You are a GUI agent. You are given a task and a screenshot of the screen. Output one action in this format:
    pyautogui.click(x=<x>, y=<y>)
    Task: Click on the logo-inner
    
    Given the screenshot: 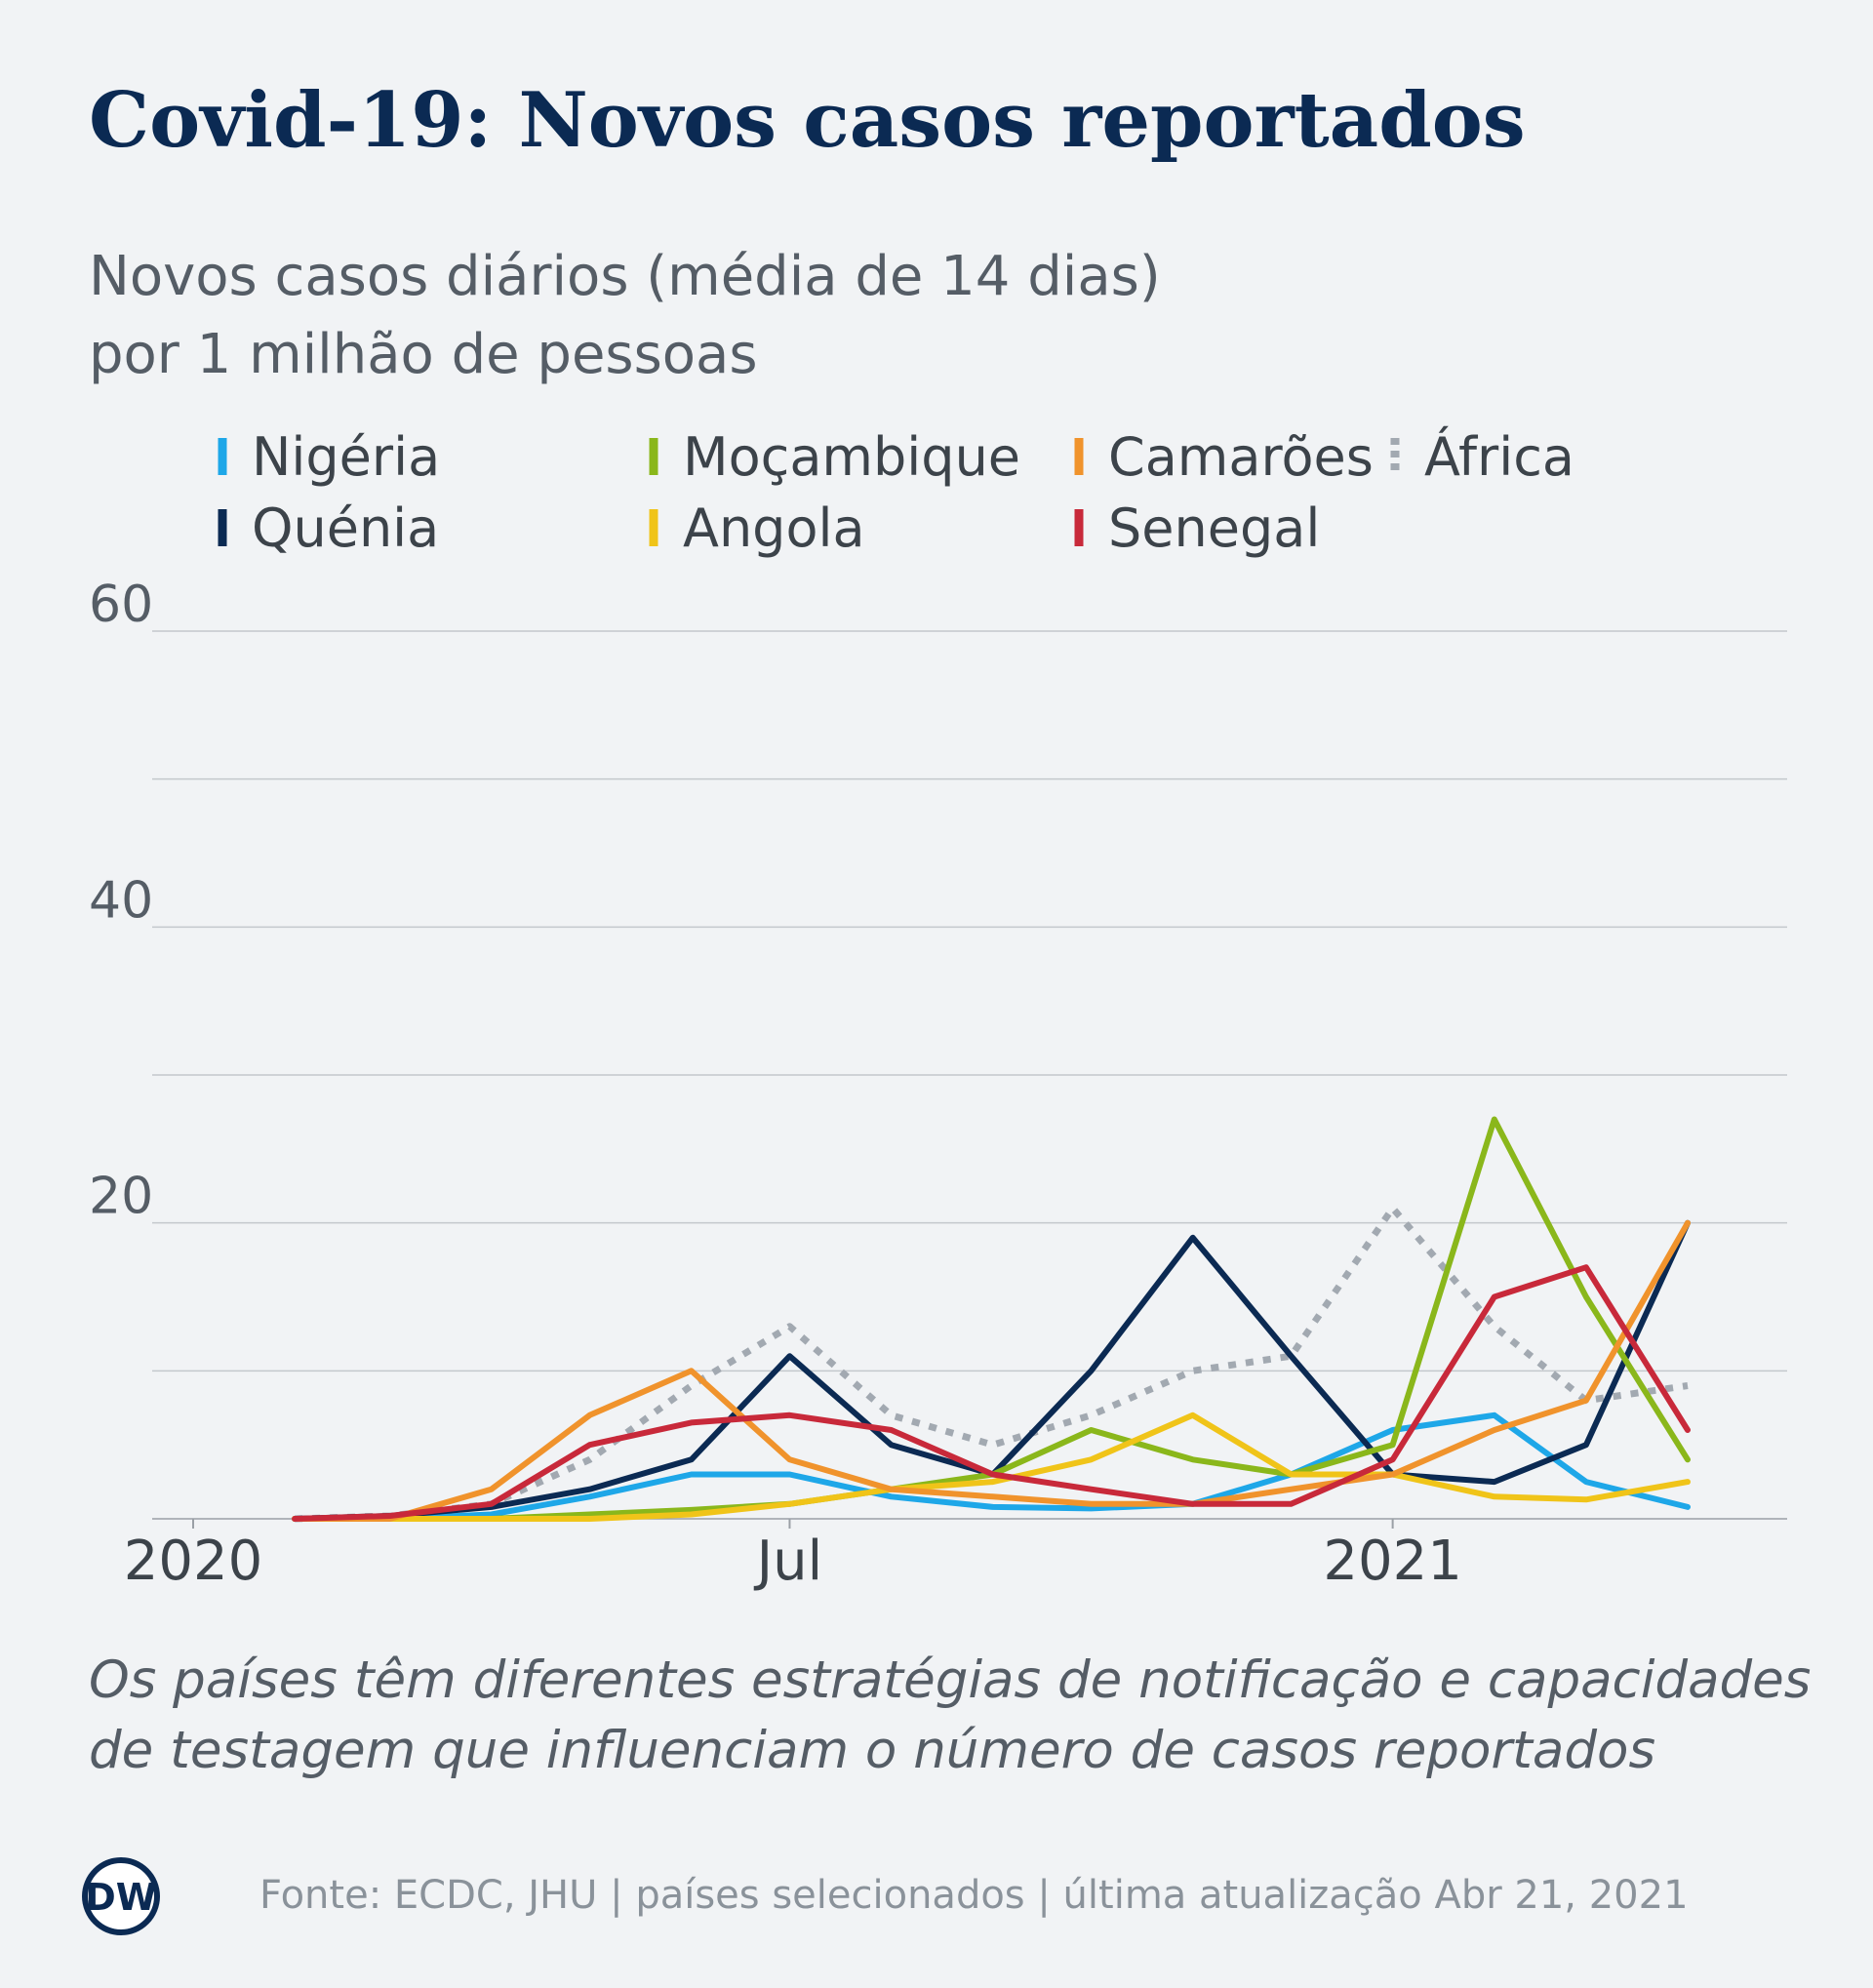 What is the action you would take?
    pyautogui.click(x=121, y=1896)
    